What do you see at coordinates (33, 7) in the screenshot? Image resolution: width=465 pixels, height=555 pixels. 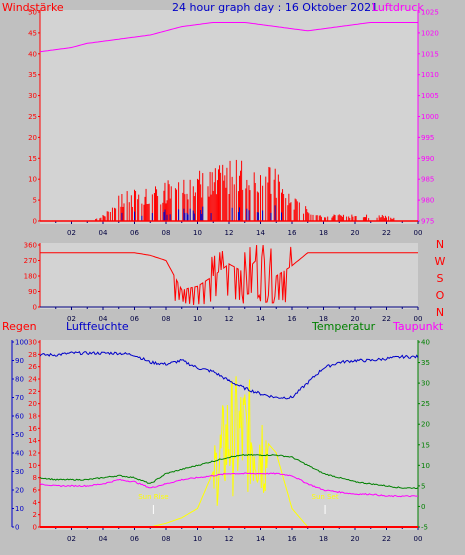 I see `wind-axis-title: Windstärke` at bounding box center [33, 7].